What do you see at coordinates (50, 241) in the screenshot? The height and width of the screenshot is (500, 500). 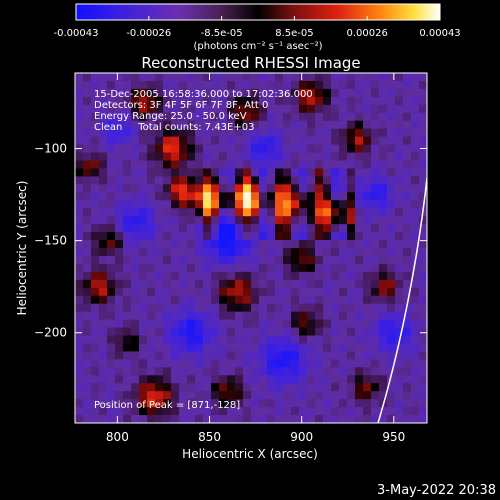 I see `y-tick-label: −150` at bounding box center [50, 241].